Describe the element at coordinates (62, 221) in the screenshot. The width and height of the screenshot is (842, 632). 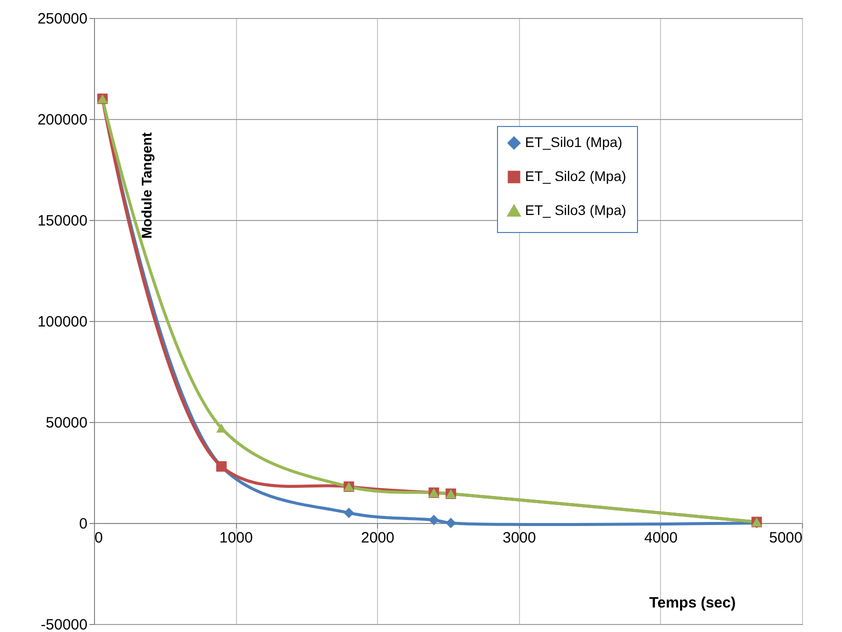
I see `y-tick-label: 150000` at that location.